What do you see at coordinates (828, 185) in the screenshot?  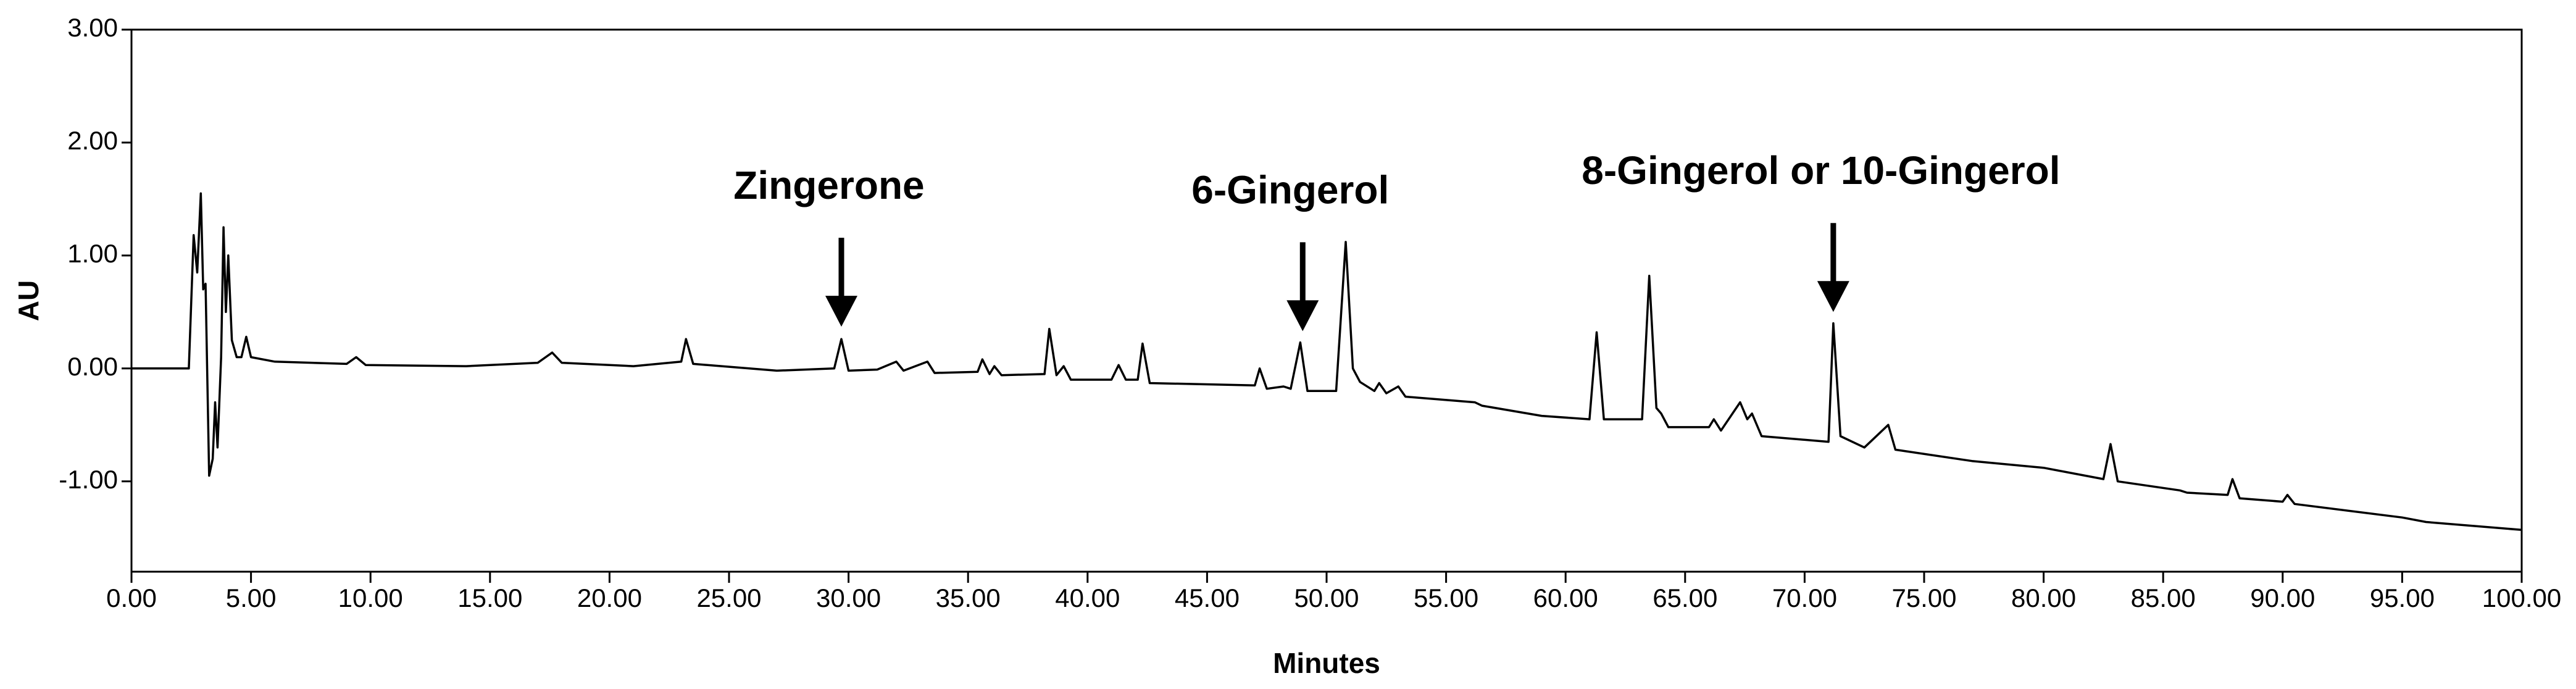 I see `annotation: Zingerone` at bounding box center [828, 185].